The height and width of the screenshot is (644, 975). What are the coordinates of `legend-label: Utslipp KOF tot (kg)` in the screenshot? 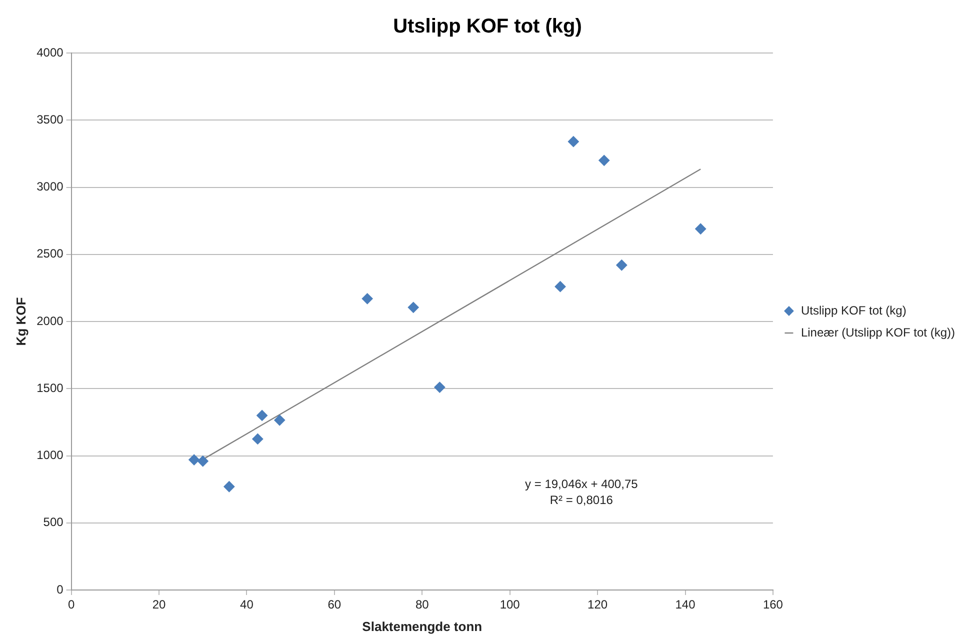 It's located at (853, 310).